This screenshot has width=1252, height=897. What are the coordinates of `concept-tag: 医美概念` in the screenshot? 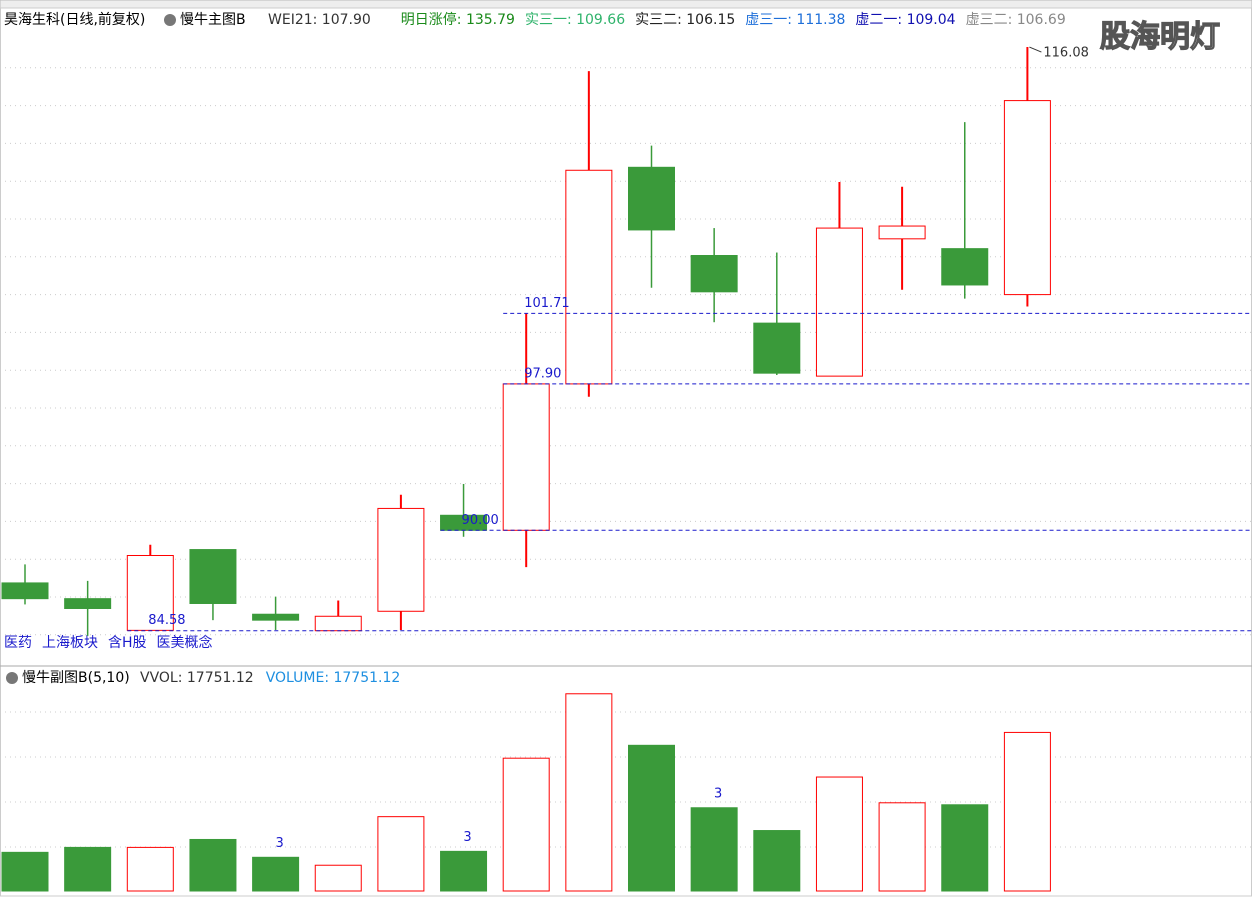 It's located at (185, 642).